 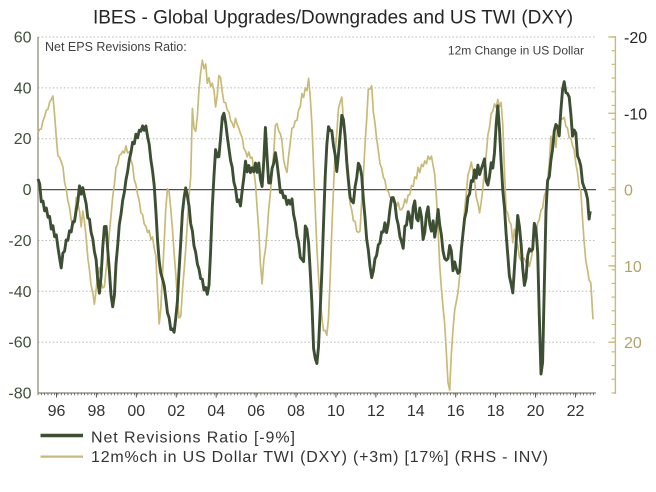 I want to click on svg-text: 14, so click(x=416, y=411).